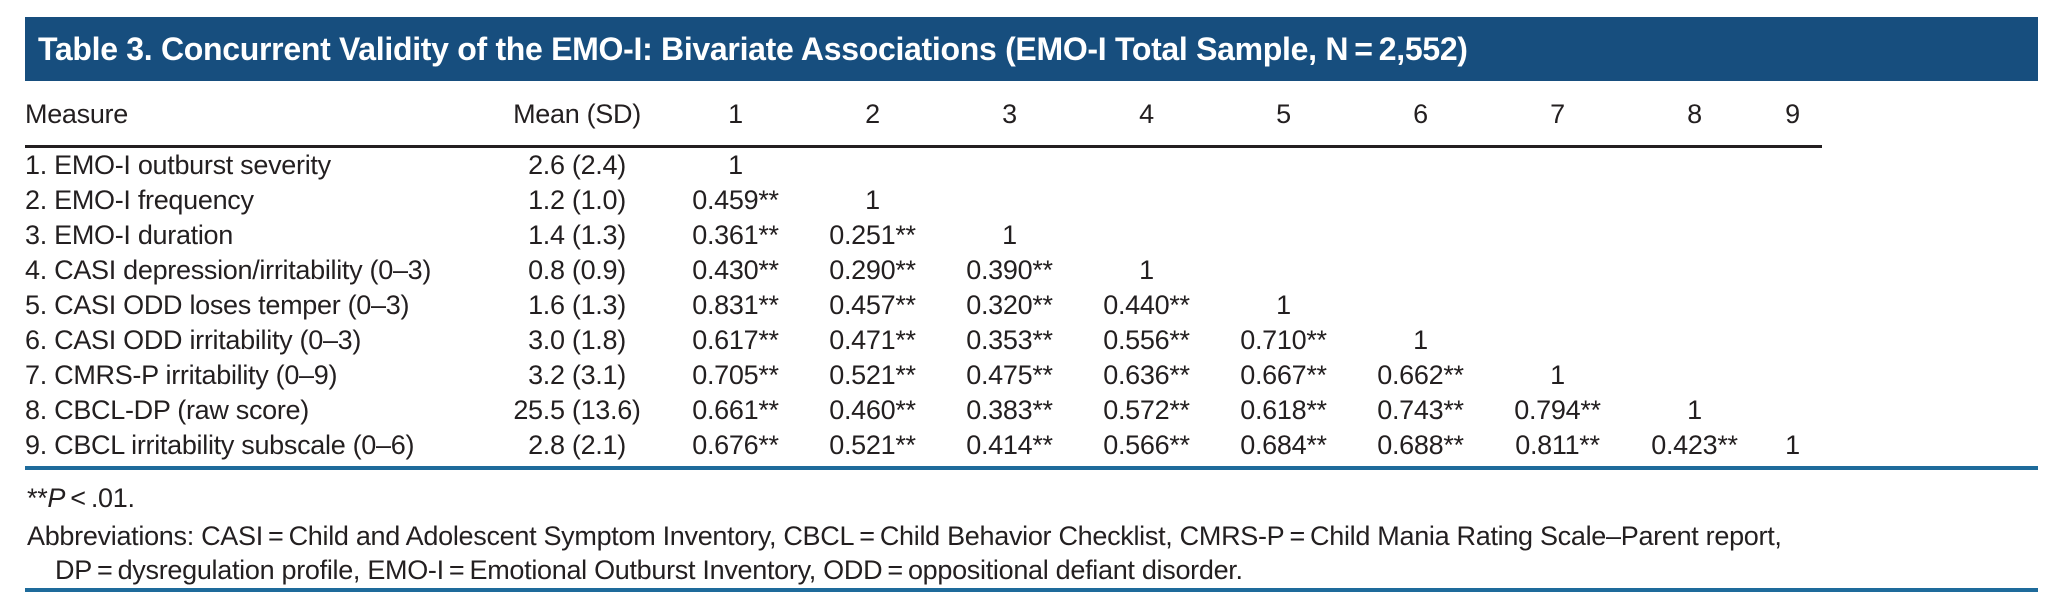  I want to click on correlation-cell: 0.251**, so click(872, 235).